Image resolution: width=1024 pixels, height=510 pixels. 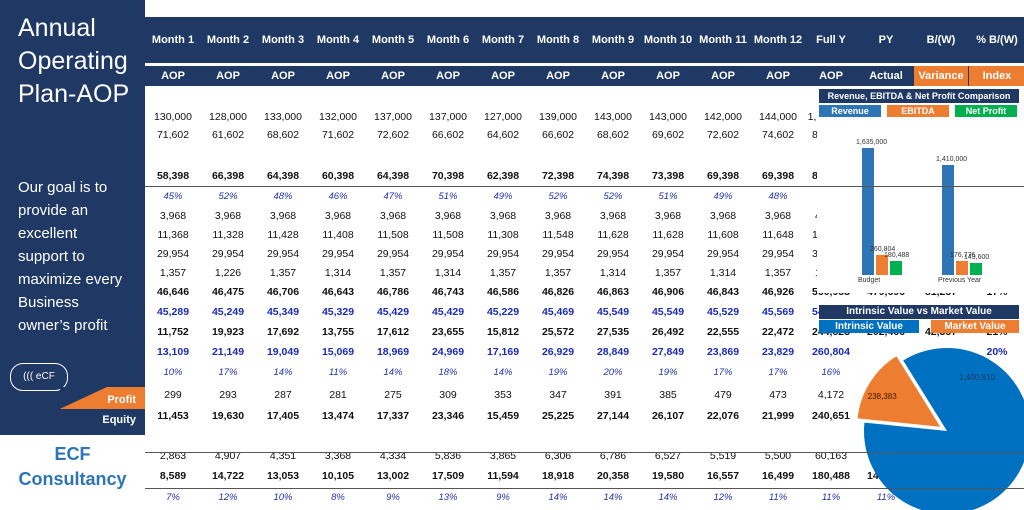 What do you see at coordinates (228, 40) in the screenshot?
I see `column-header: Month 2` at bounding box center [228, 40].